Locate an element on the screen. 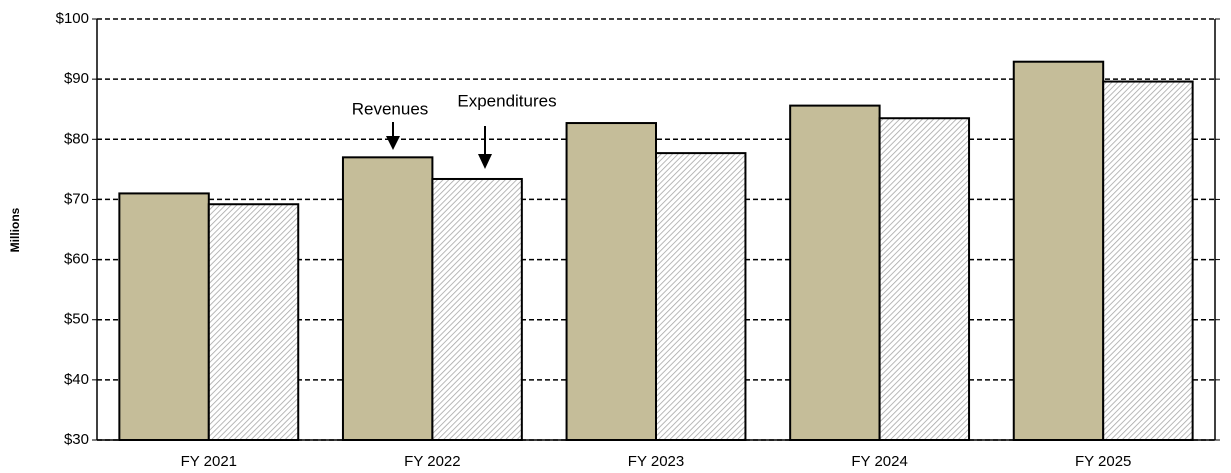  y-tick-label: $30 is located at coordinates (76, 439).